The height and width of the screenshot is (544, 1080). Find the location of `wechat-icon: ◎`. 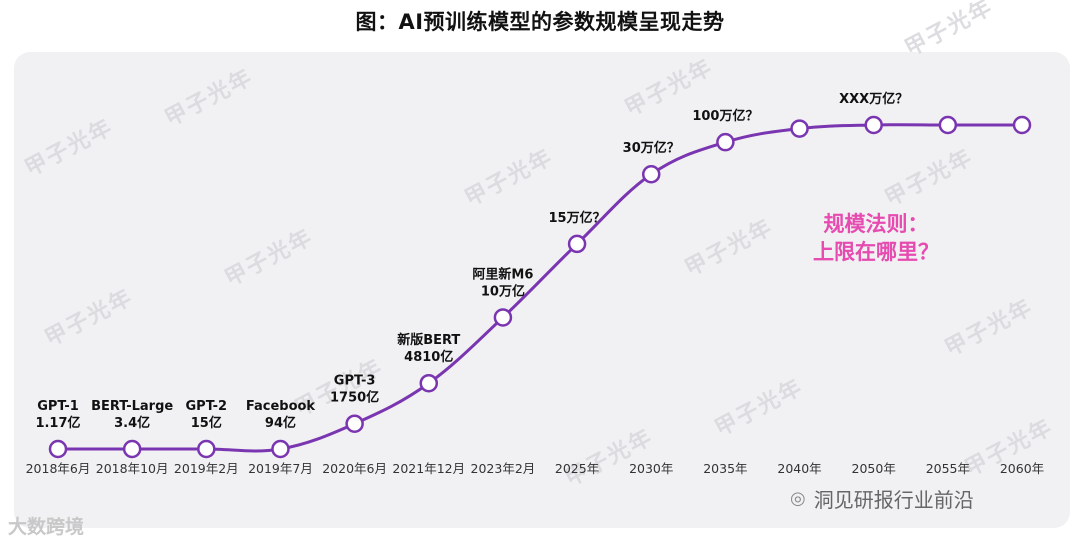

wechat-icon: ◎ is located at coordinates (798, 498).